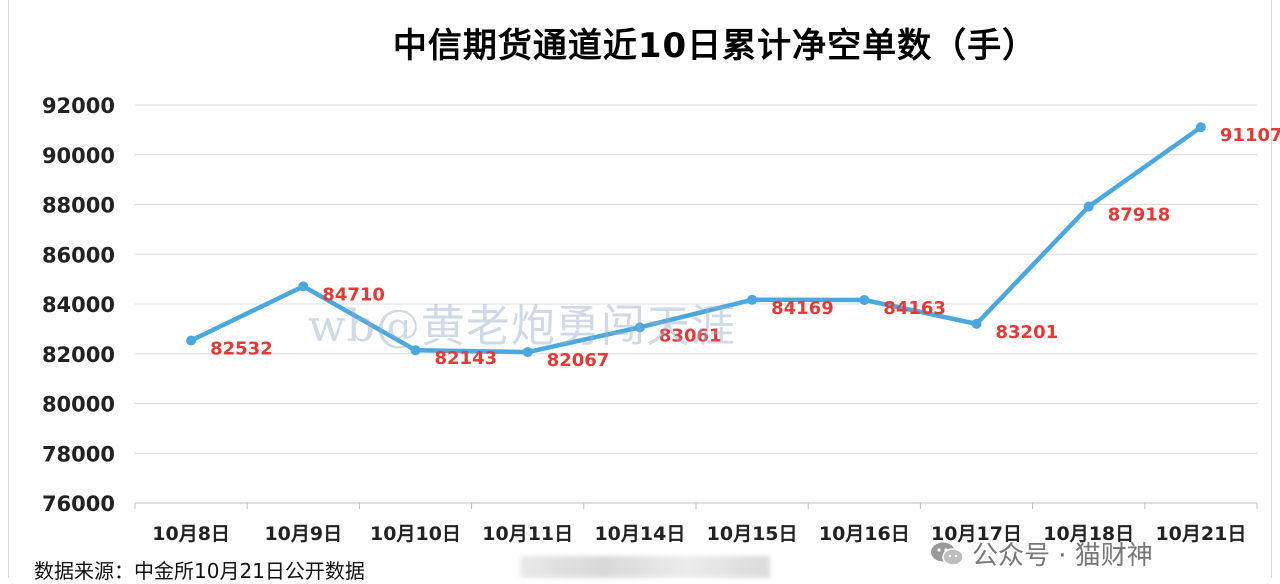  What do you see at coordinates (78, 255) in the screenshot?
I see `y-tick-label: 86000` at bounding box center [78, 255].